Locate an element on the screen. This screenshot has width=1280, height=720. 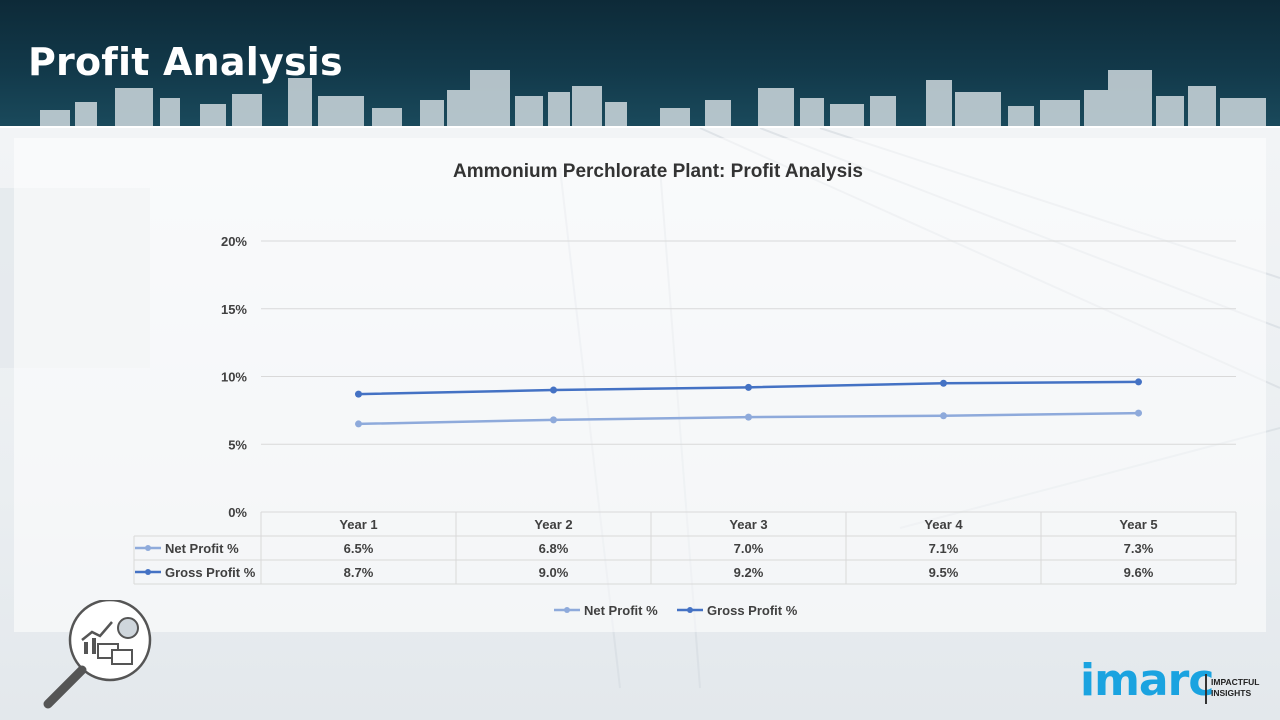
analytics-magnifier-icon is located at coordinates (97, 654).